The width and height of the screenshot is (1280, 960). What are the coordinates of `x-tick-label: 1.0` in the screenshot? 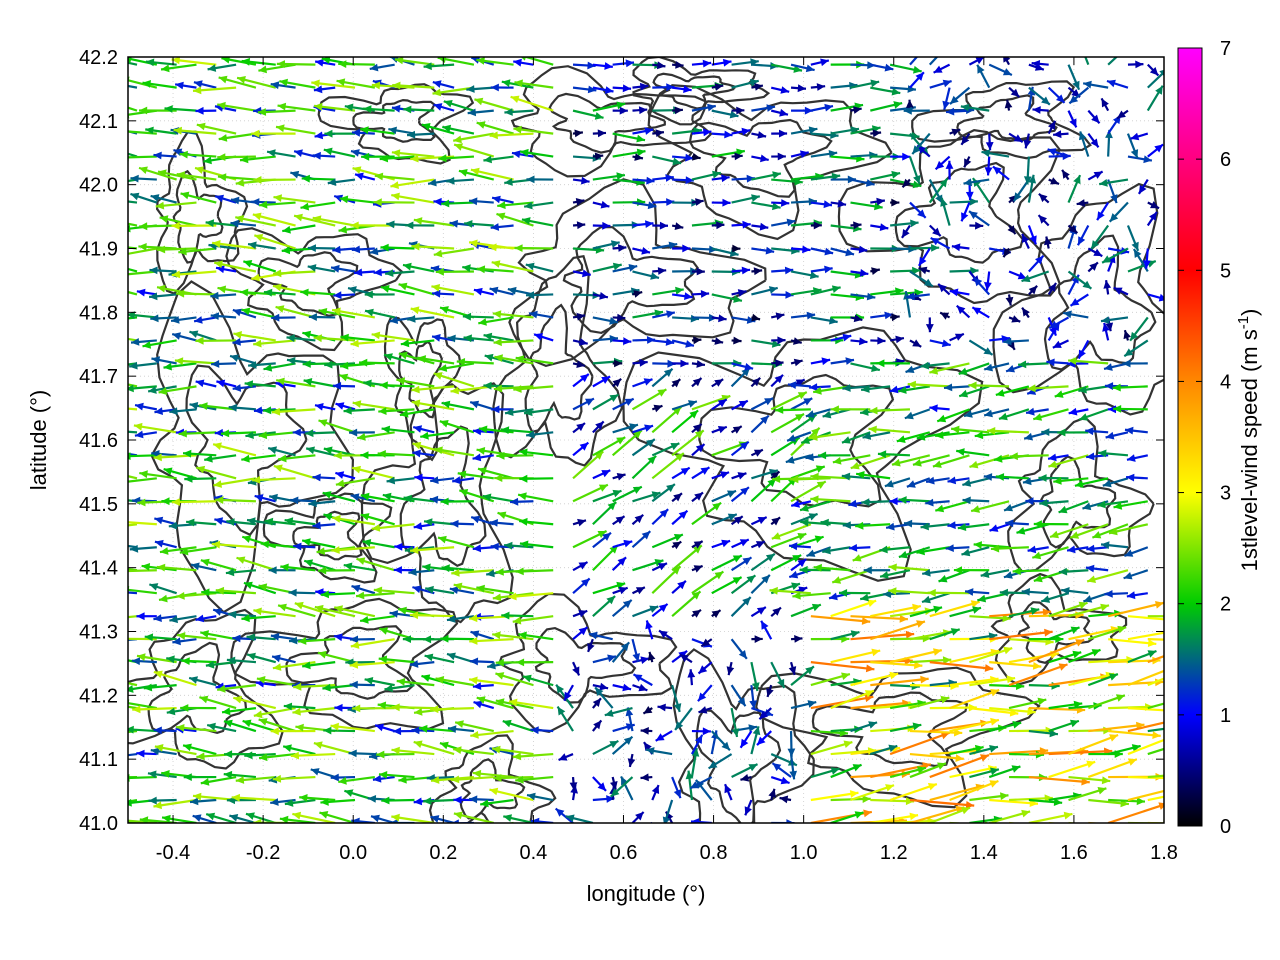 It's located at (804, 853).